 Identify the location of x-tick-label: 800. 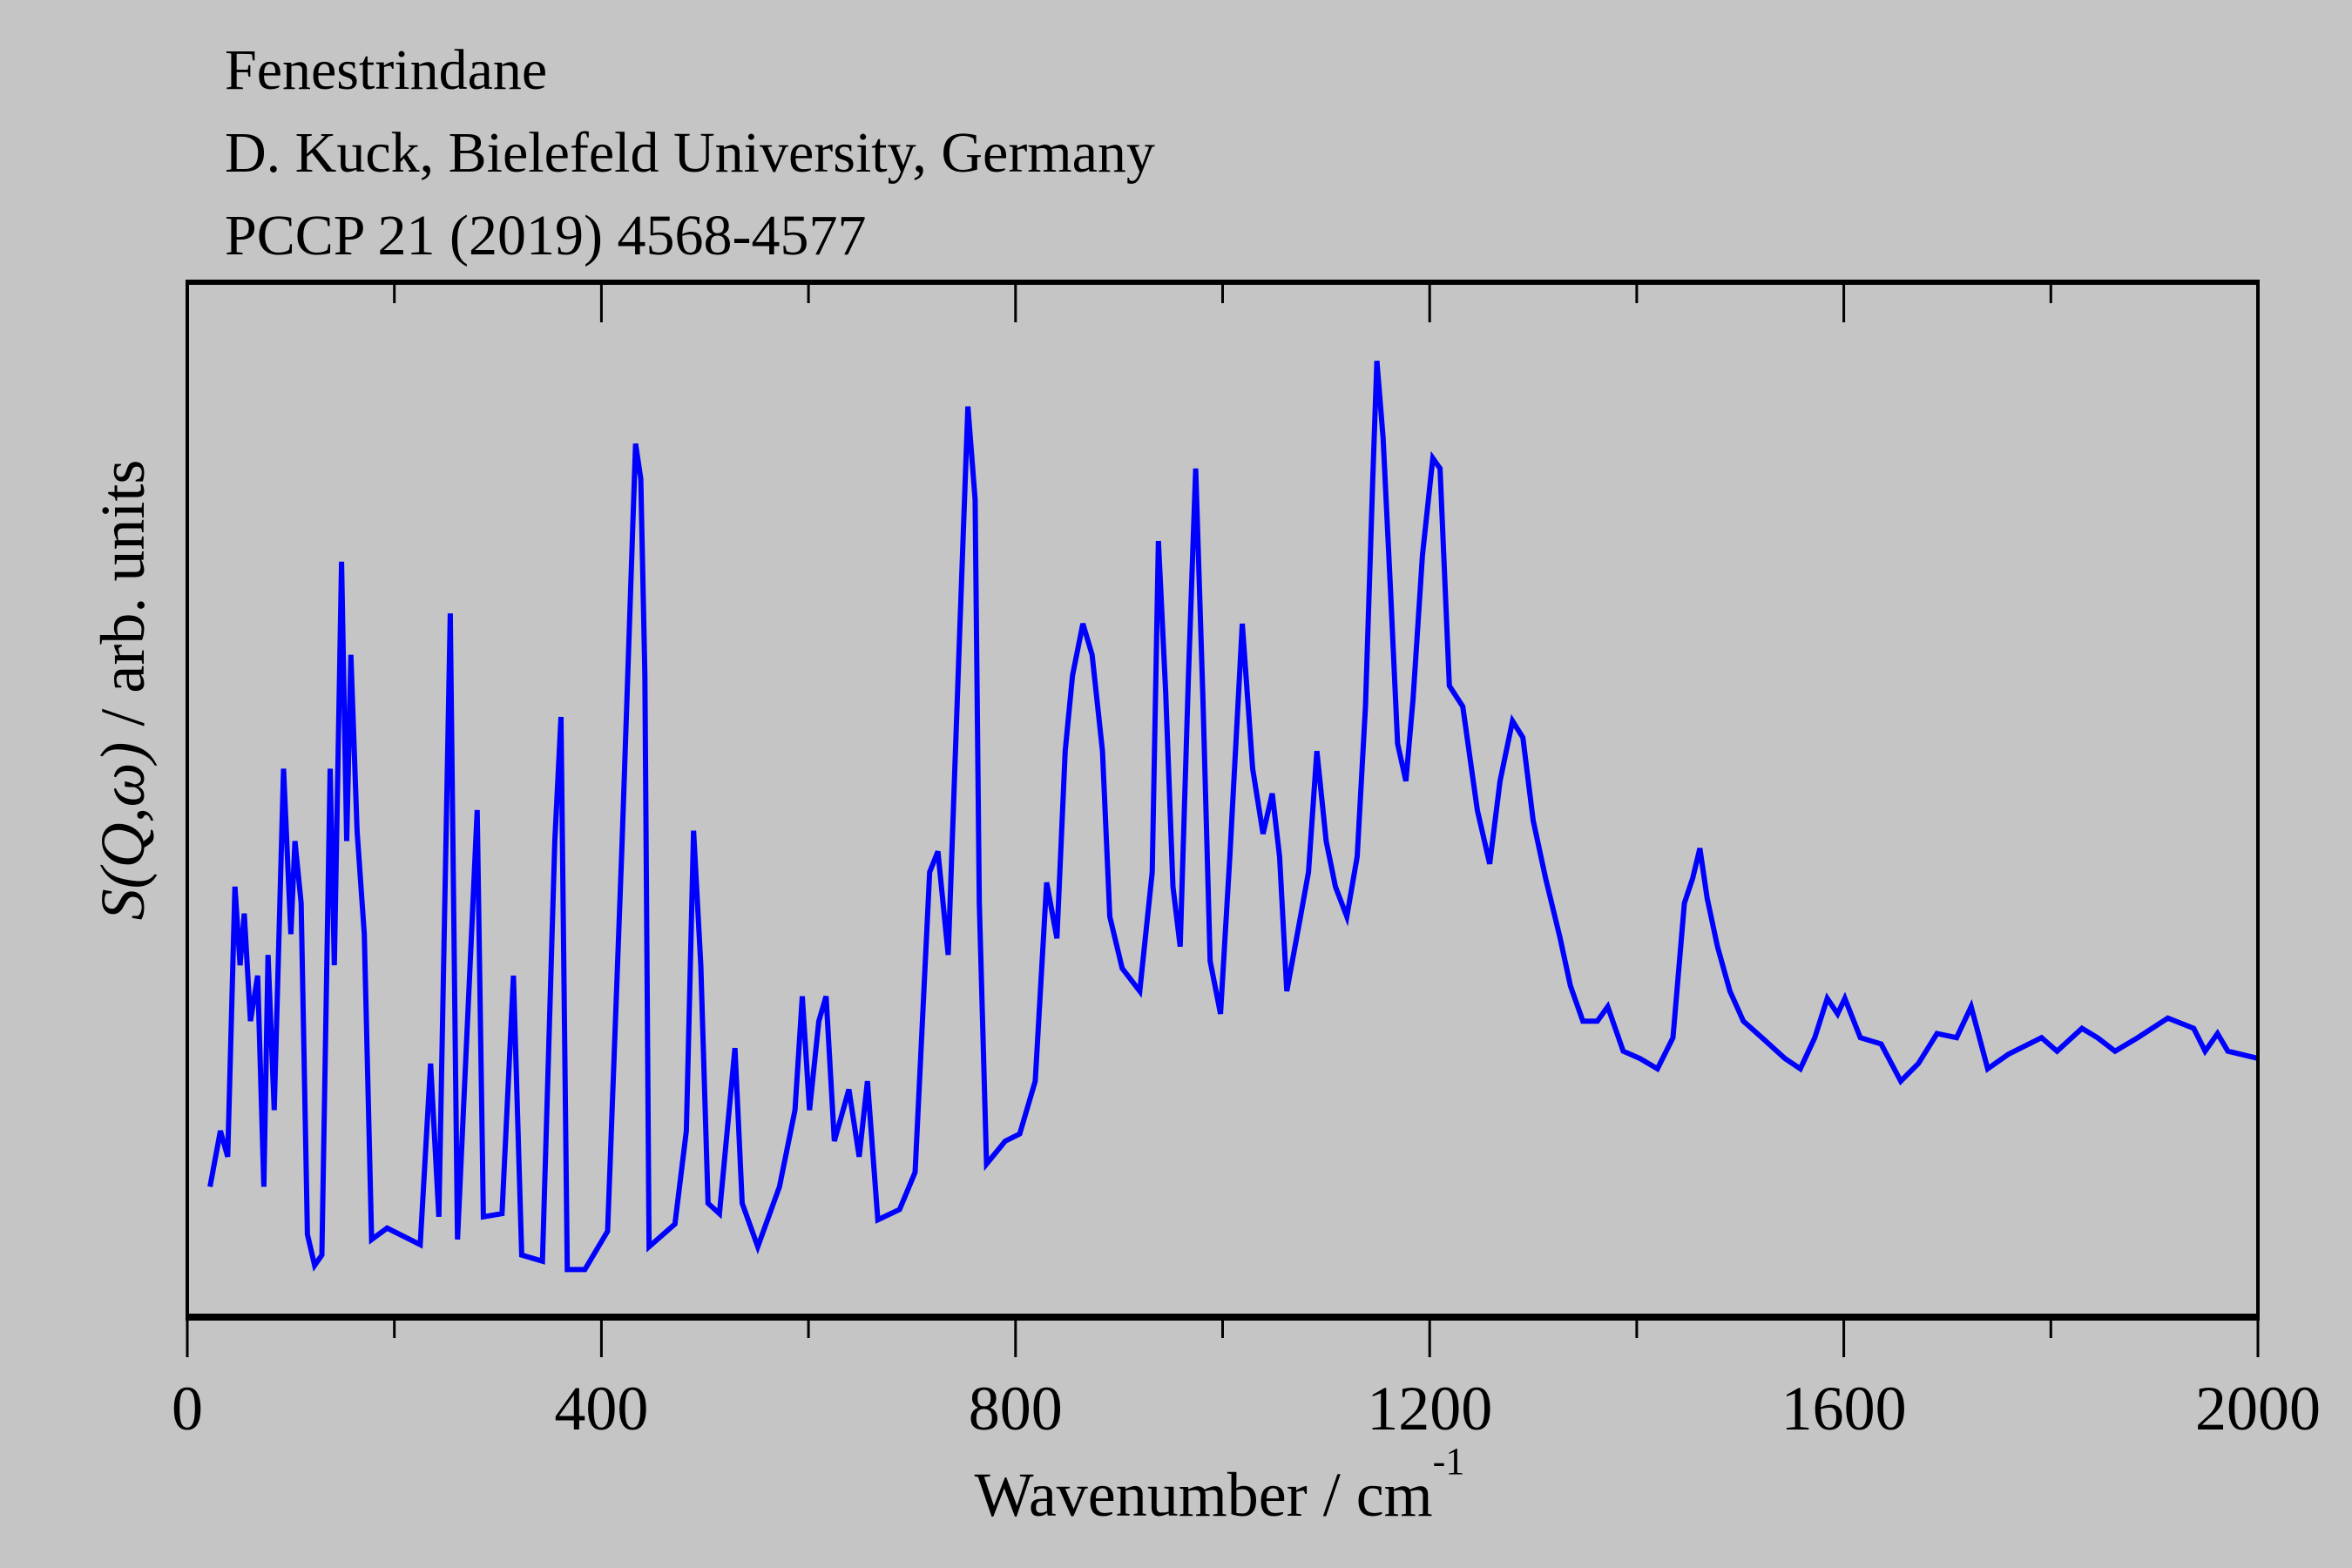
(1016, 1408).